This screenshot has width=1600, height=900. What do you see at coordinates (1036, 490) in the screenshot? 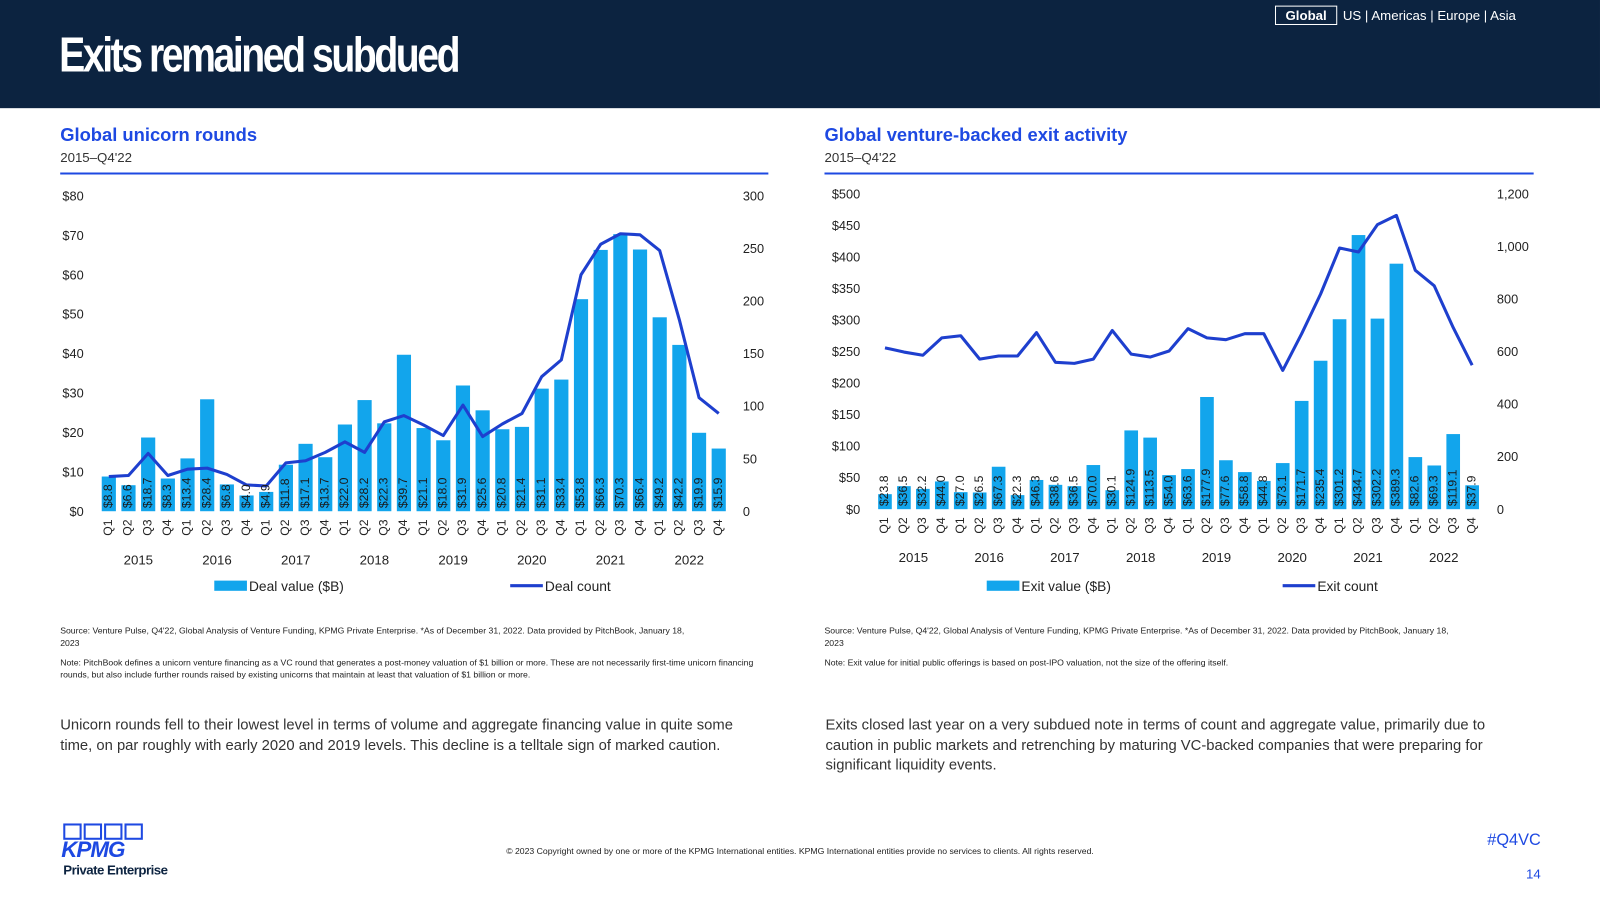
I see `data-label: $46.3` at bounding box center [1036, 490].